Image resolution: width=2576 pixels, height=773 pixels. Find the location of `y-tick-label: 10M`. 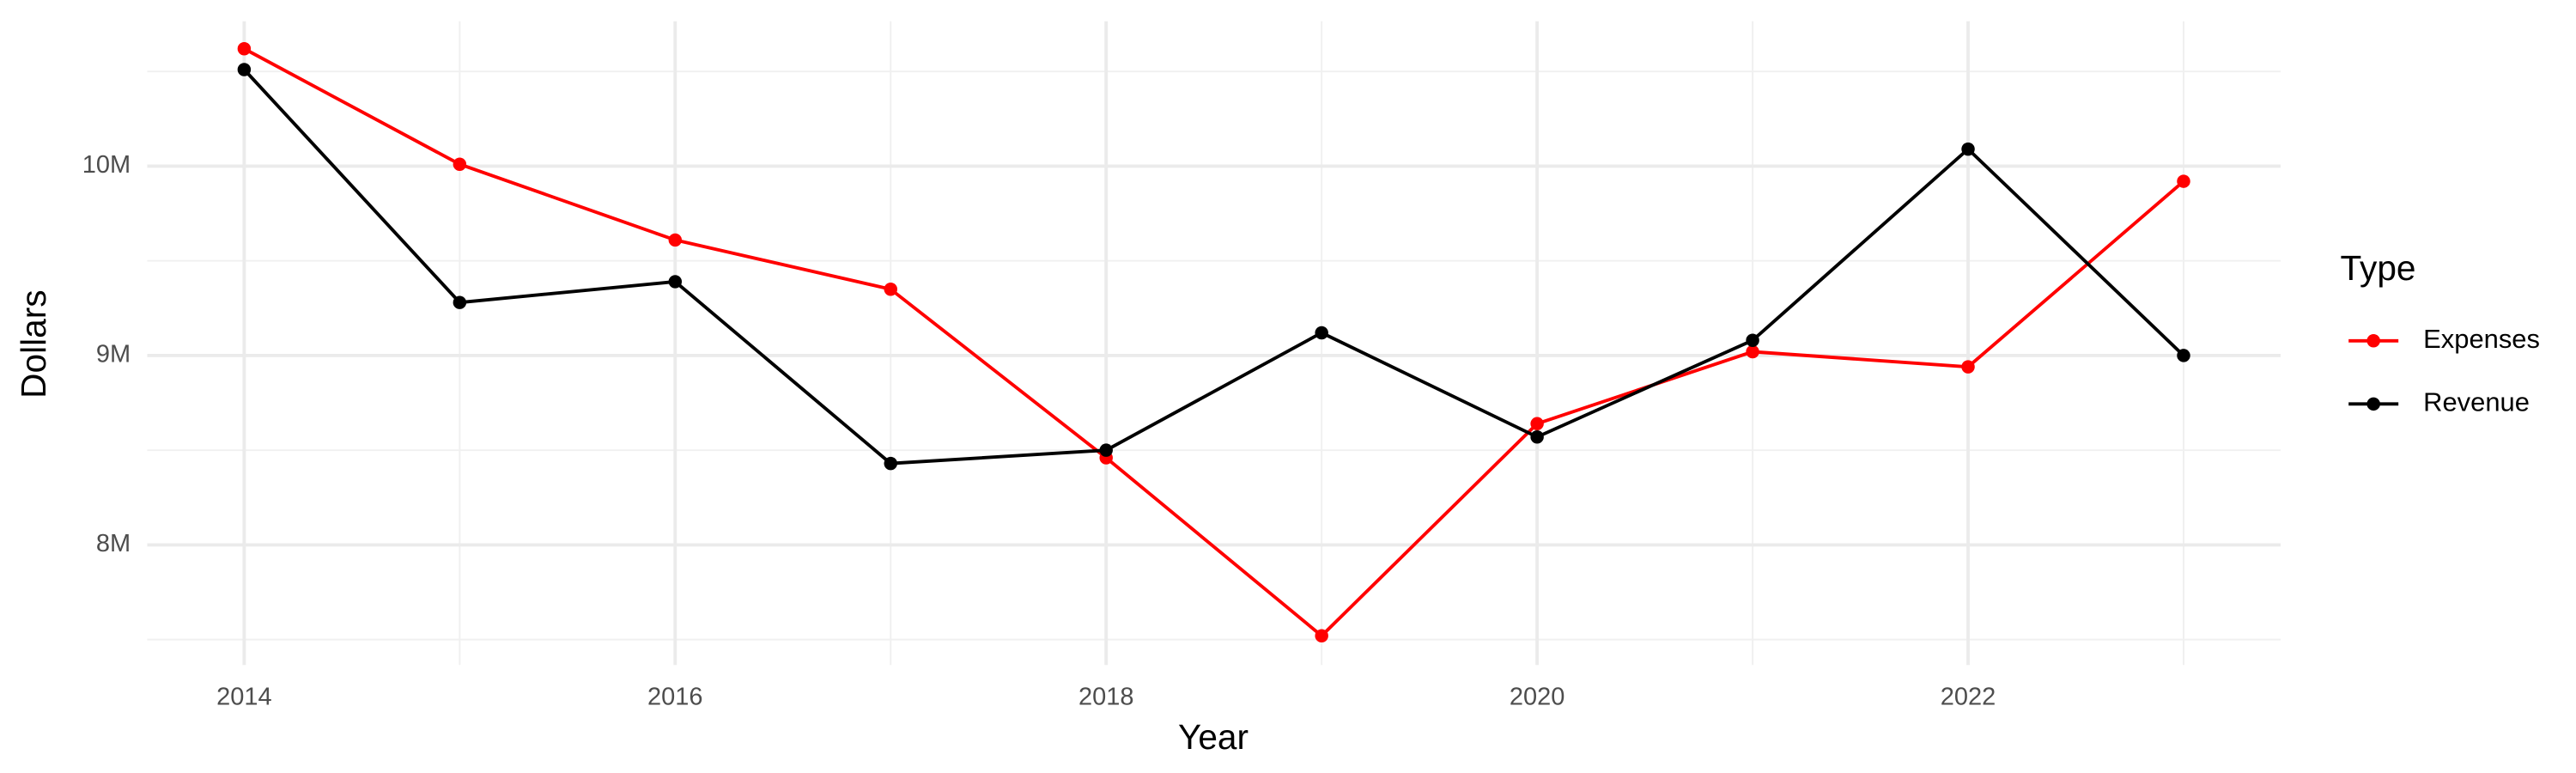

y-tick-label: 10M is located at coordinates (106, 165).